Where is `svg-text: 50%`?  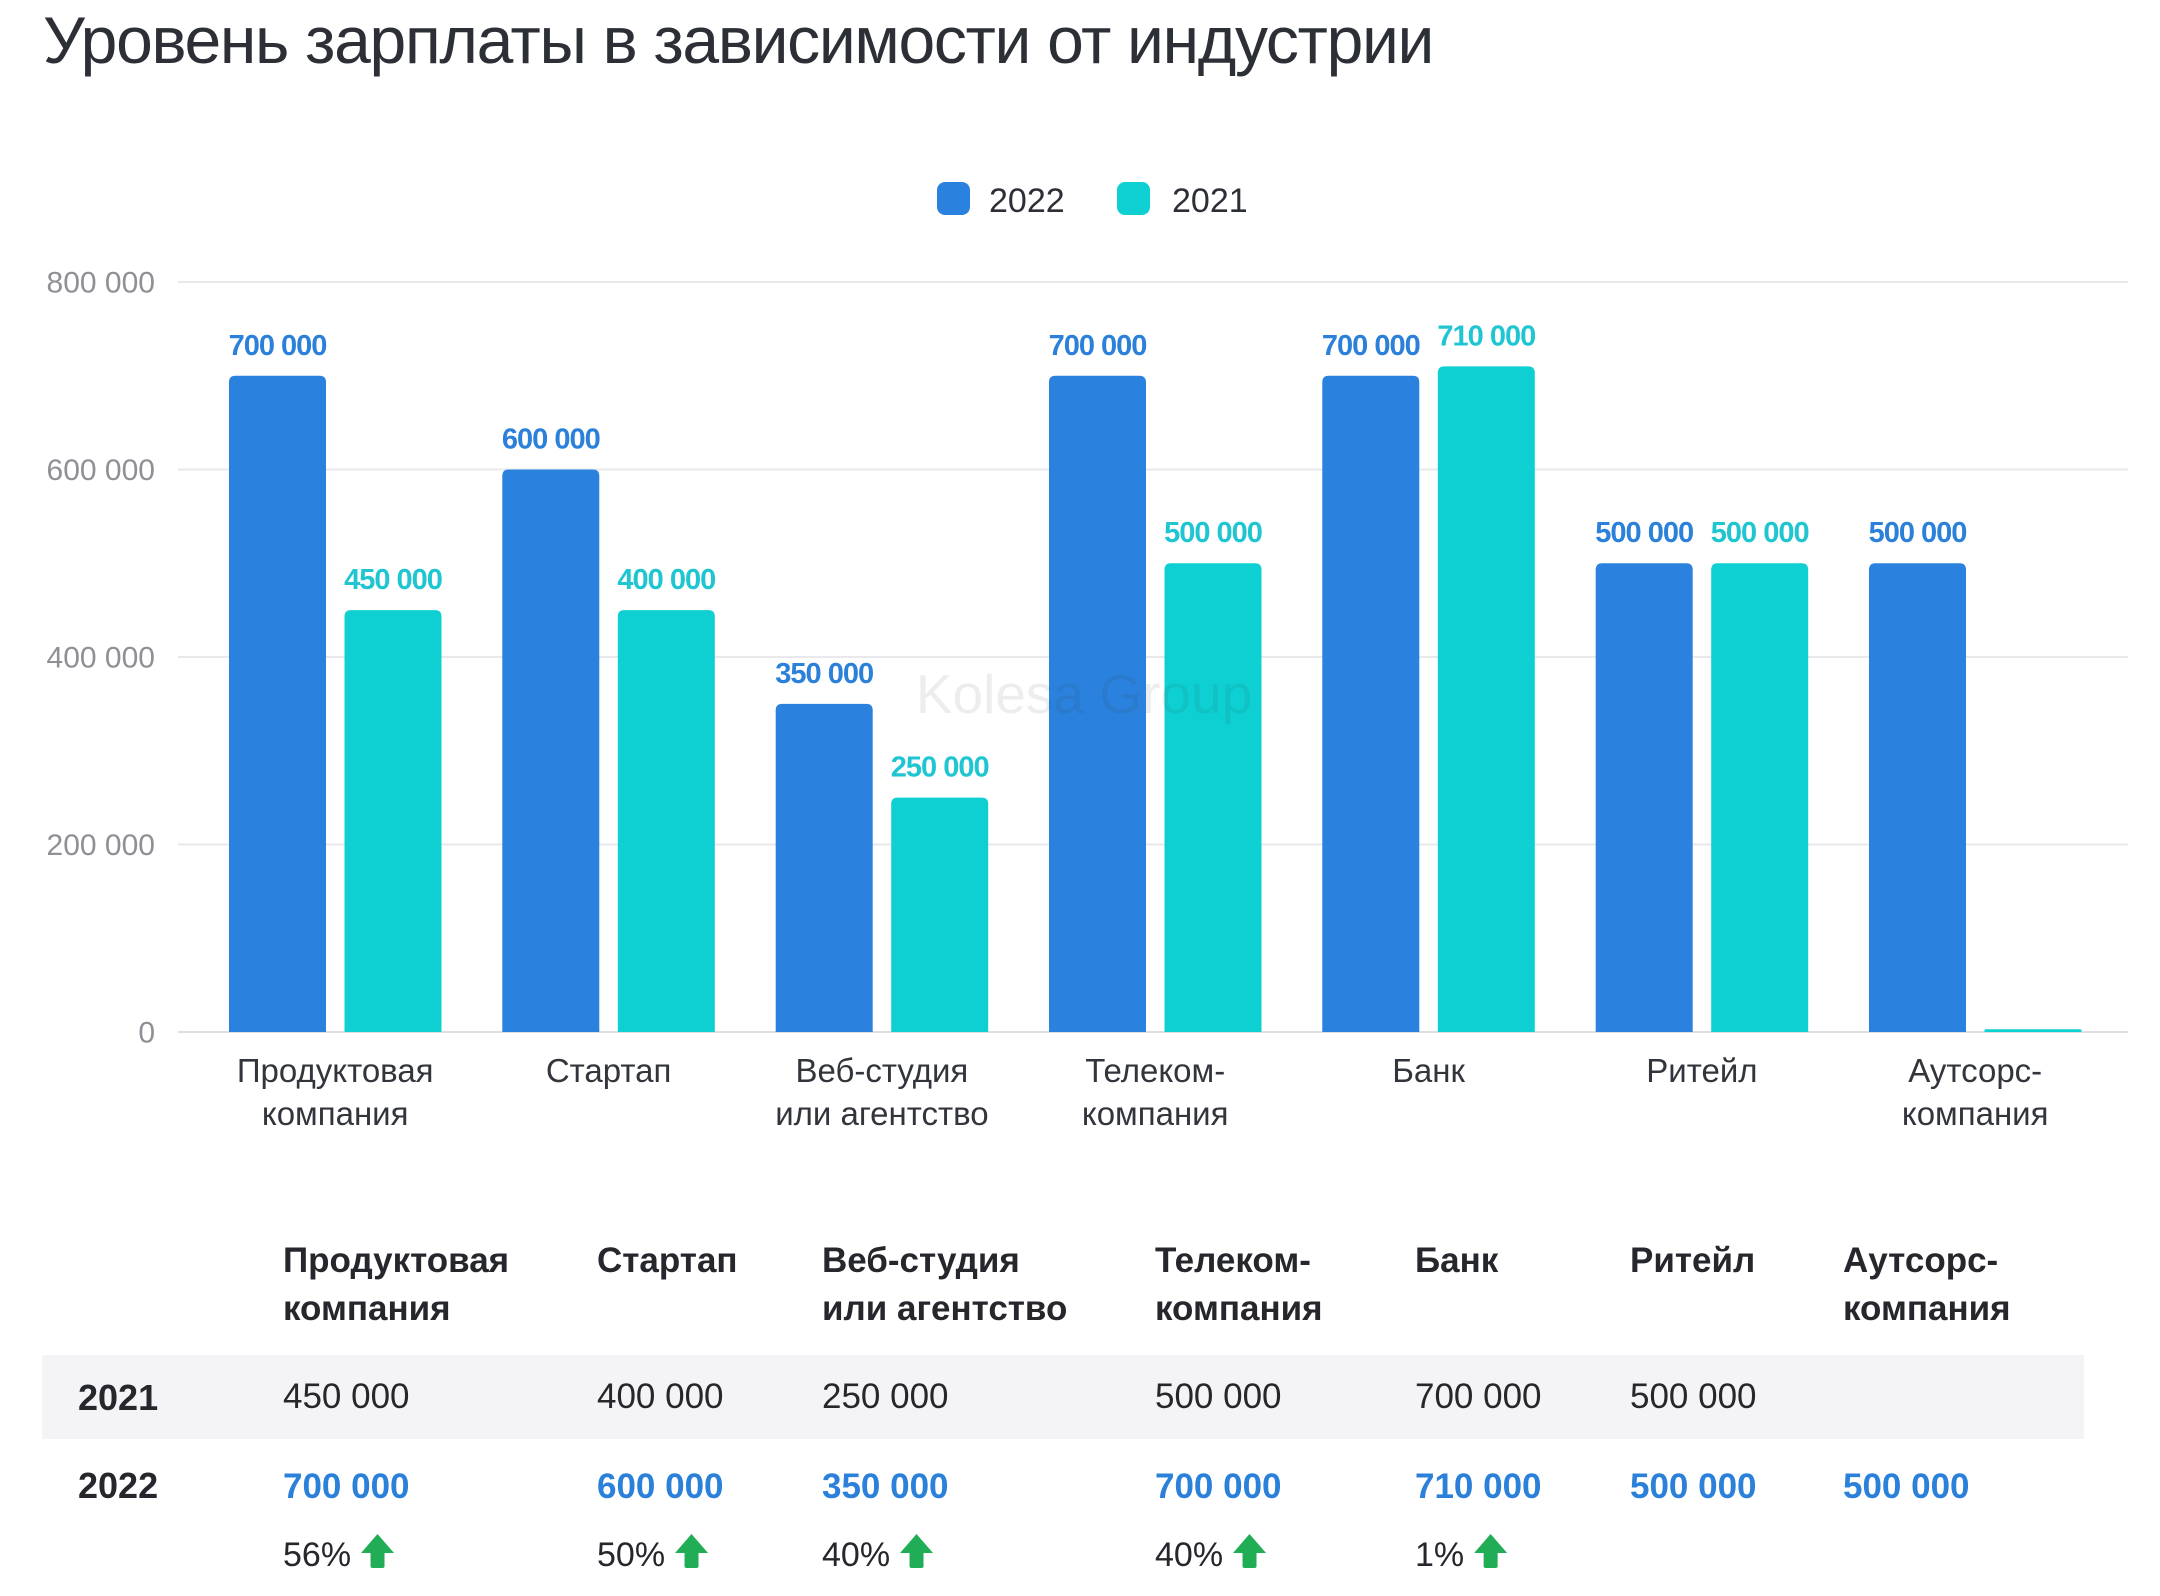 svg-text: 50% is located at coordinates (631, 1555).